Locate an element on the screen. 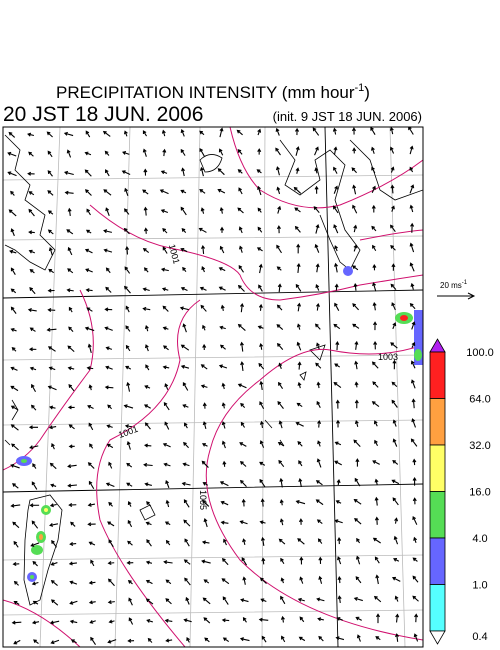 The image size is (500, 650). vector-legend-exponent: -1 is located at coordinates (465, 283).